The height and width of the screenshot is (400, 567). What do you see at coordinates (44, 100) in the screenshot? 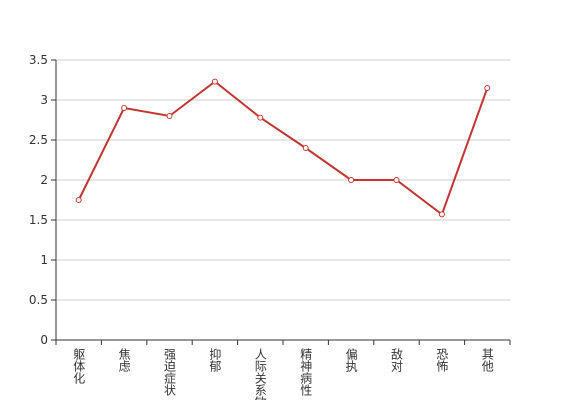
I see `y-tick-label: 3` at bounding box center [44, 100].